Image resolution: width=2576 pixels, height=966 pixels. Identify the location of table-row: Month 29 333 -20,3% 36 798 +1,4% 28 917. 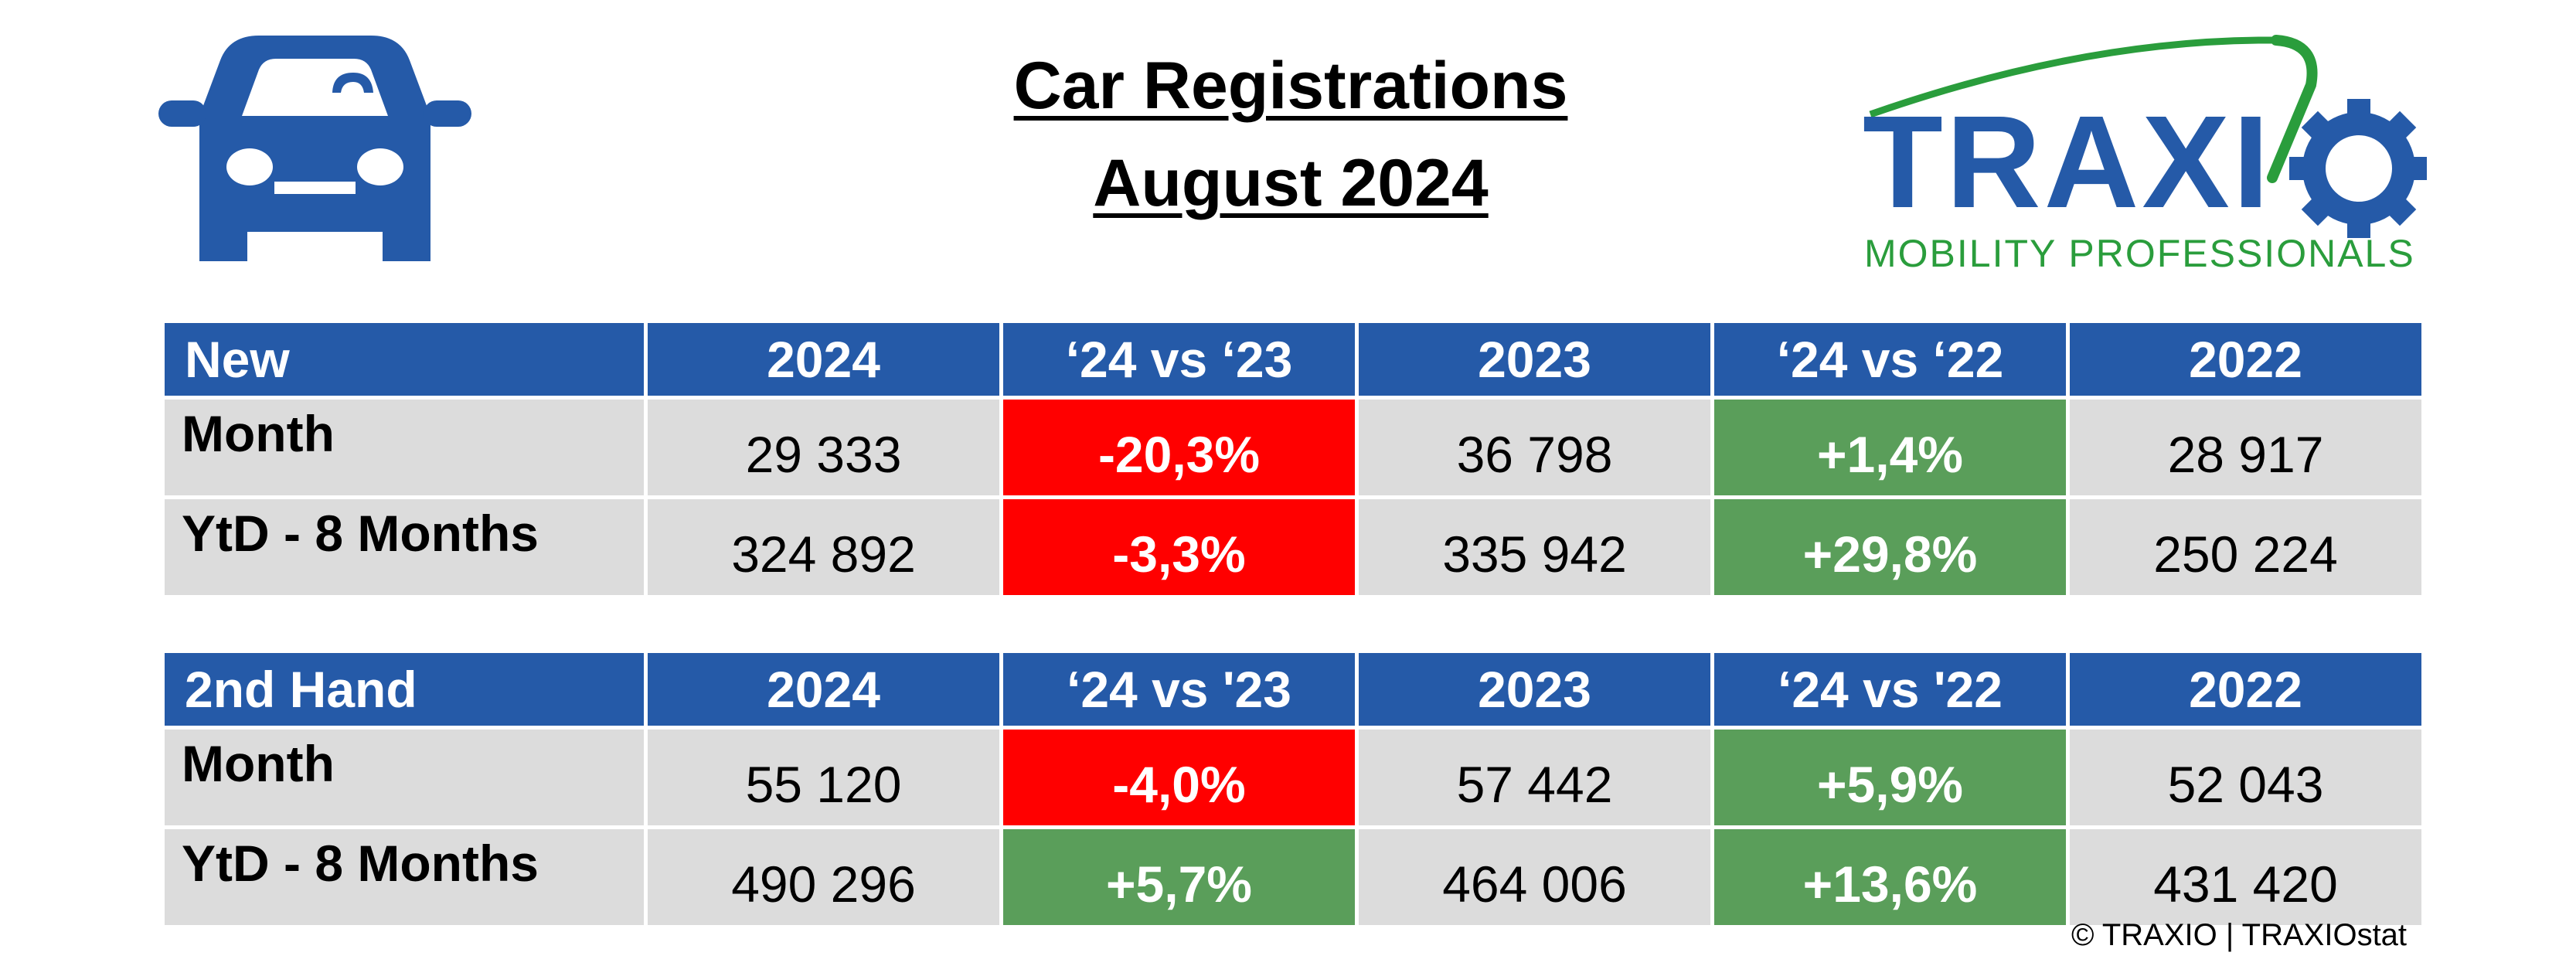
(1293, 447).